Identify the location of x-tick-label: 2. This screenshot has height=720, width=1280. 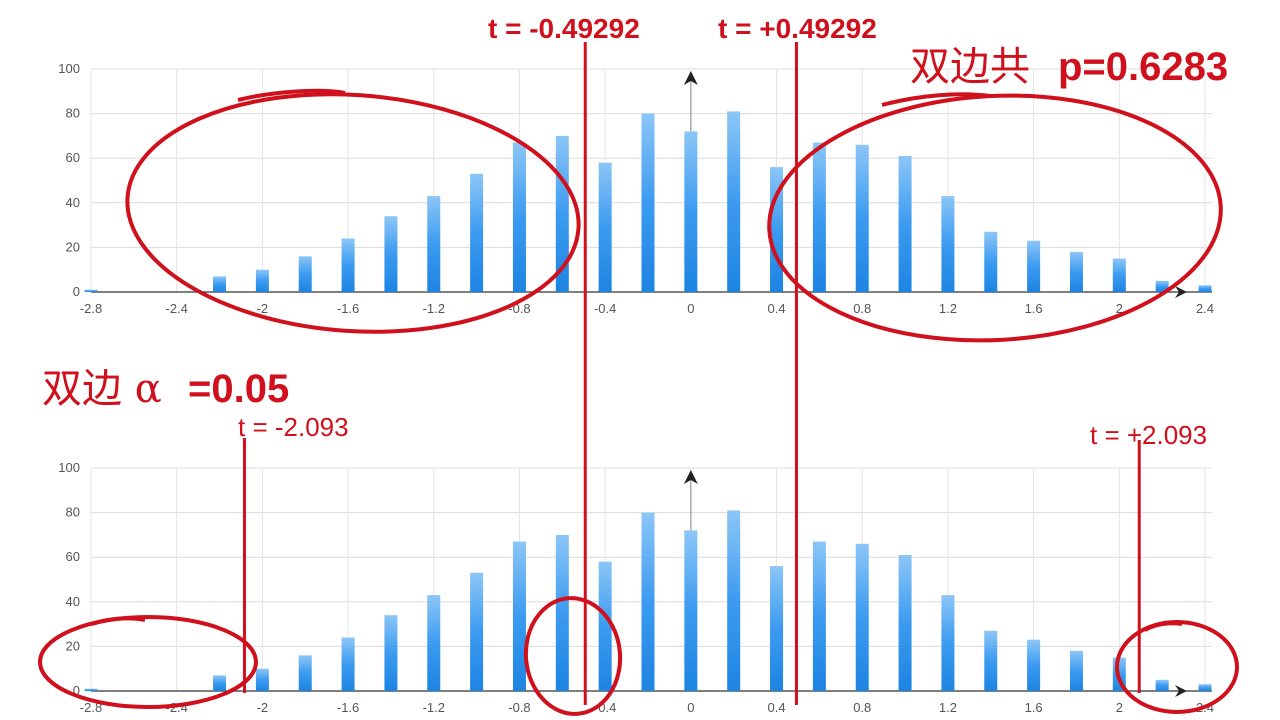
(1119, 308).